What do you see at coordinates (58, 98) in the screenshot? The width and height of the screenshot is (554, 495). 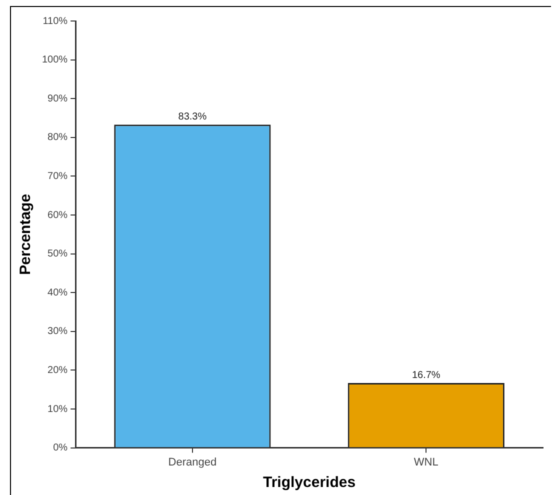 I see `y-tick-label: 90%` at bounding box center [58, 98].